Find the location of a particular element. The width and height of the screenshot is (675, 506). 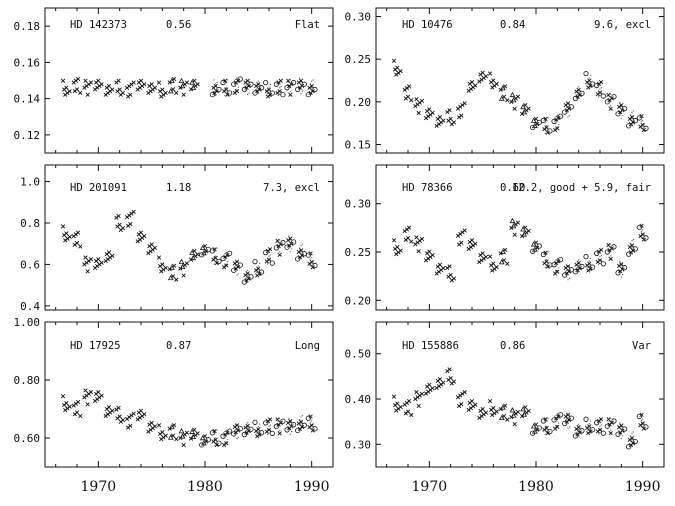

plot-frame is located at coordinates (189, 80).